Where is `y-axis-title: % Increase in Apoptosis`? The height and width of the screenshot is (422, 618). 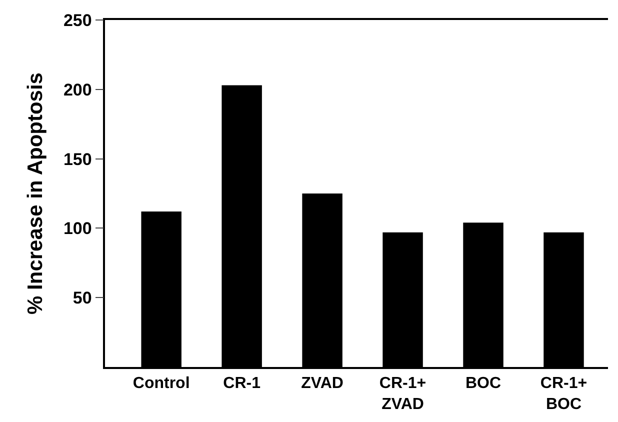 y-axis-title: % Increase in Apoptosis is located at coordinates (36, 193).